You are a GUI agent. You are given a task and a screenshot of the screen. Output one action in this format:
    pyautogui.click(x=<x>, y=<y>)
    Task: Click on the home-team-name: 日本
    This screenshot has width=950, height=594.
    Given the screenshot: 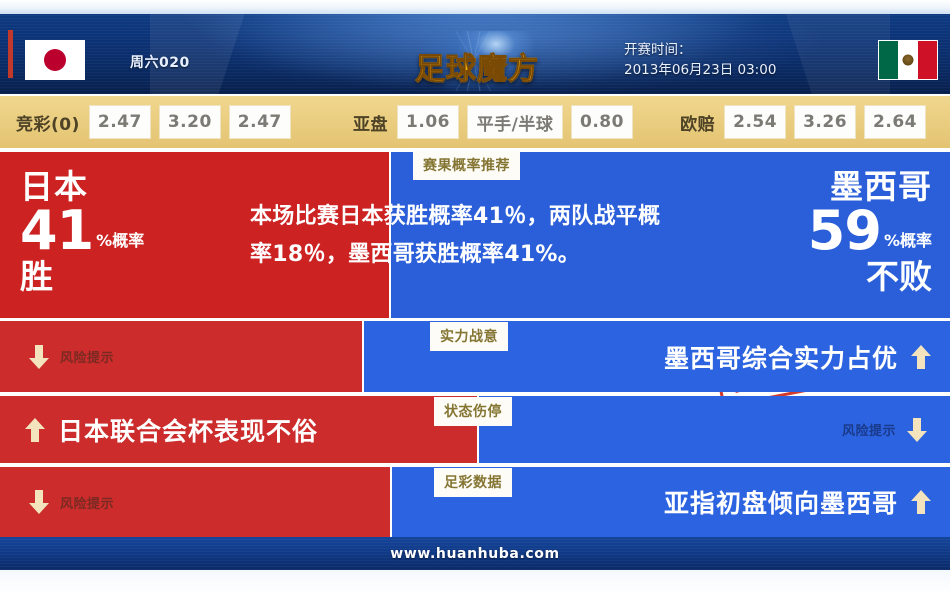 What is the action you would take?
    pyautogui.click(x=54, y=186)
    